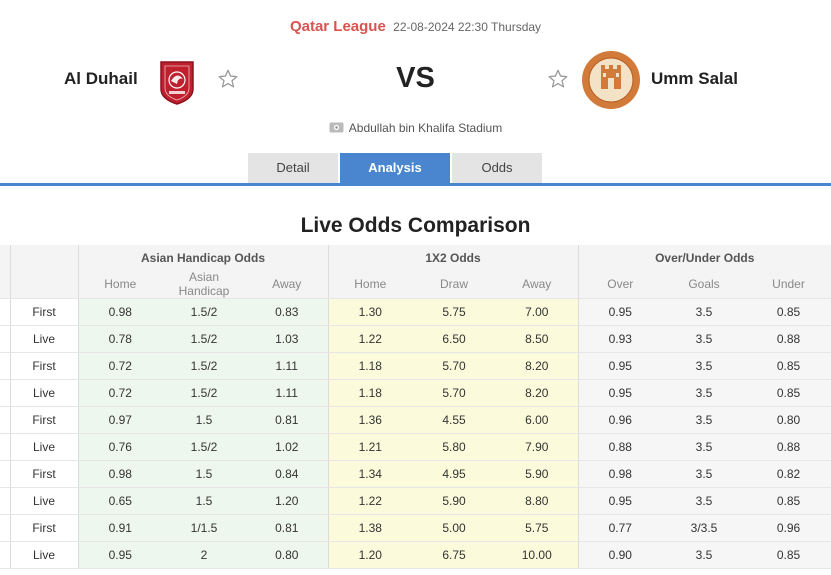 The height and width of the screenshot is (575, 831). I want to click on x12-home-odds: 1.21, so click(369, 447).